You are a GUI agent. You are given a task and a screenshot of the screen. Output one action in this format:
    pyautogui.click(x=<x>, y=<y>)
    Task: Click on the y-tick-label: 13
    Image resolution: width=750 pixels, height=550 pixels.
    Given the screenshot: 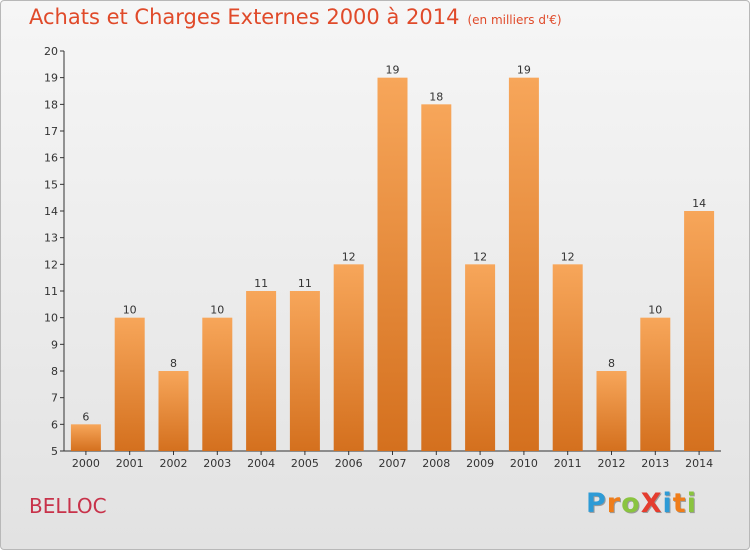 What is the action you would take?
    pyautogui.click(x=51, y=238)
    